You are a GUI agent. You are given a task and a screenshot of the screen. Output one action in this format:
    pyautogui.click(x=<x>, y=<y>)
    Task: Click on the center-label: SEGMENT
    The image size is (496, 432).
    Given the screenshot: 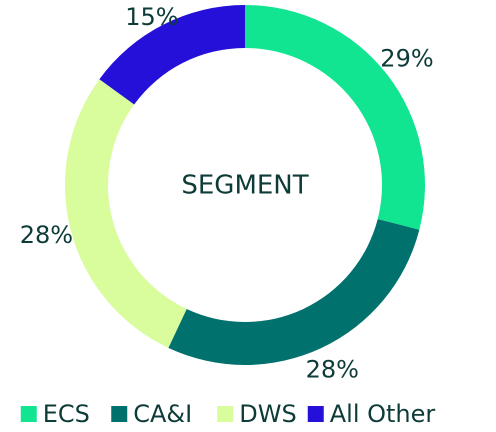 What is the action you would take?
    pyautogui.click(x=244, y=186)
    